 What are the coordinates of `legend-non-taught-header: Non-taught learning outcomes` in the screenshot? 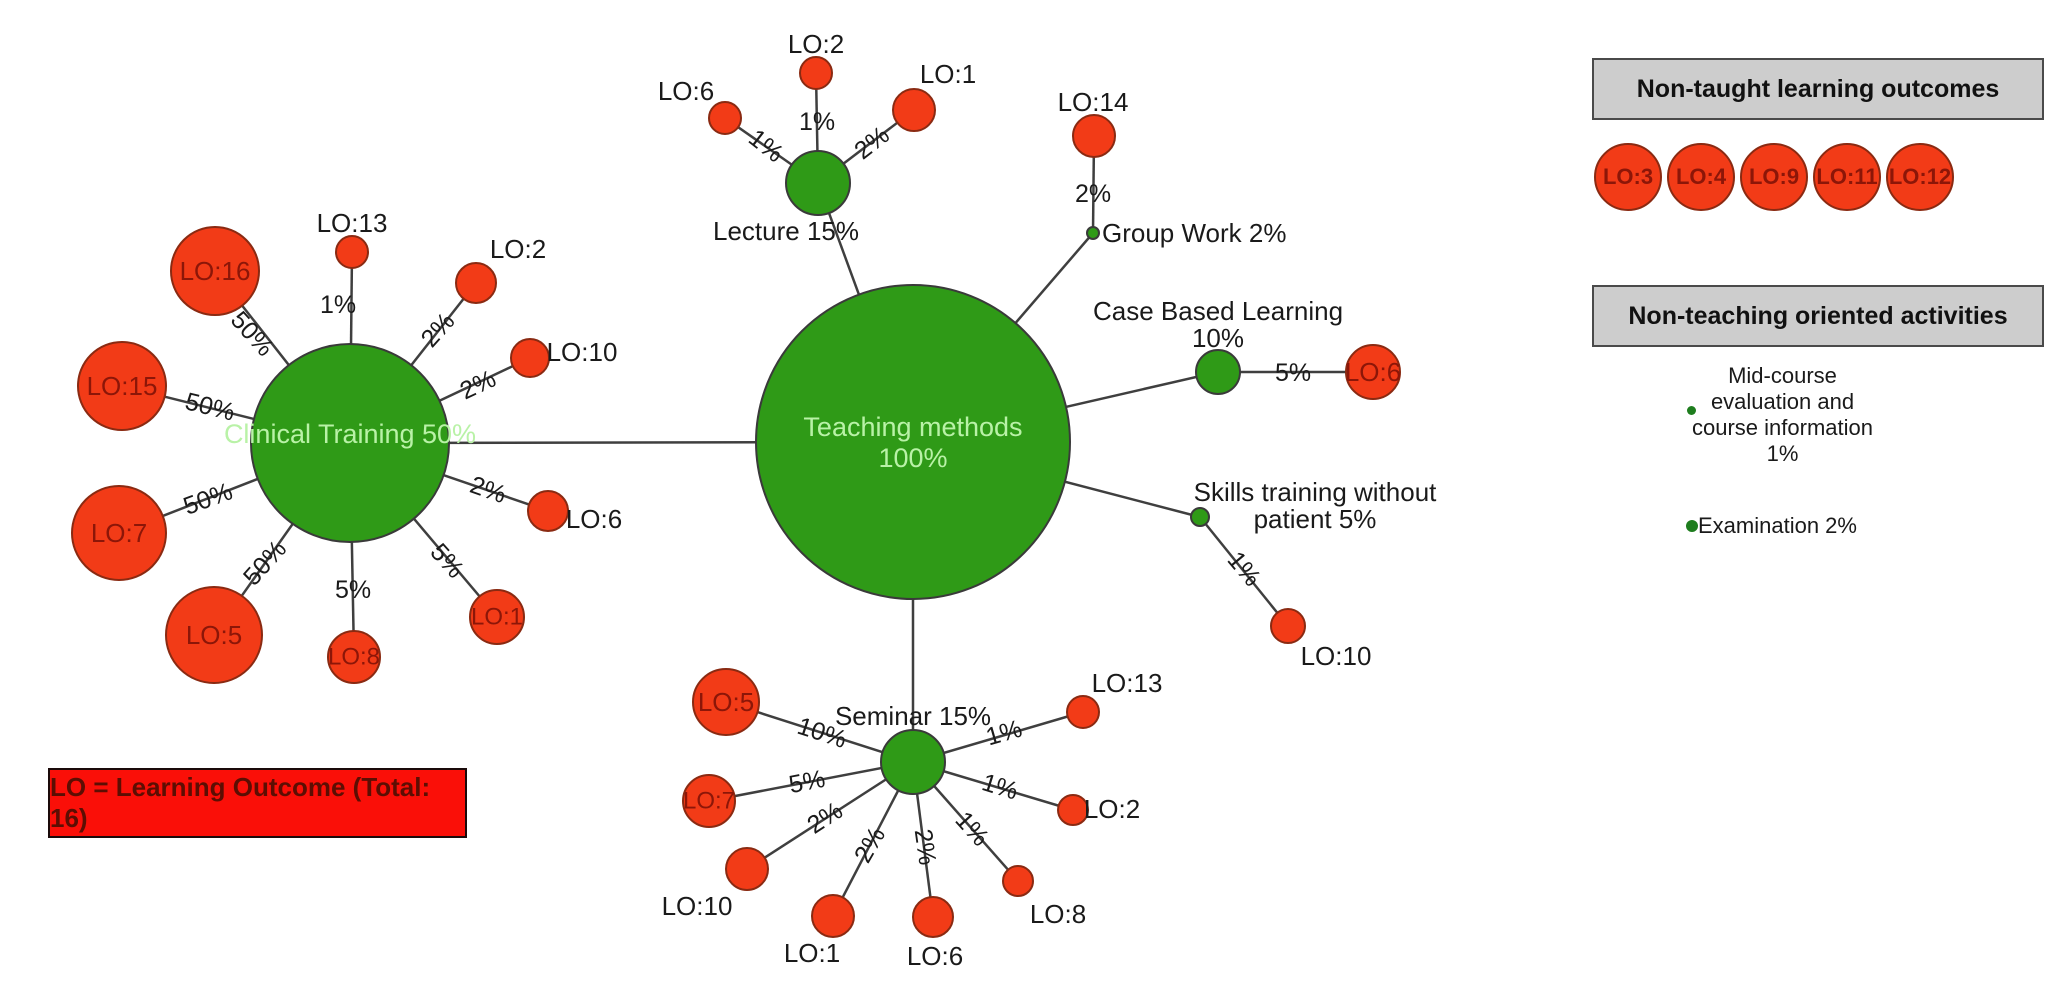 It's located at (1818, 89).